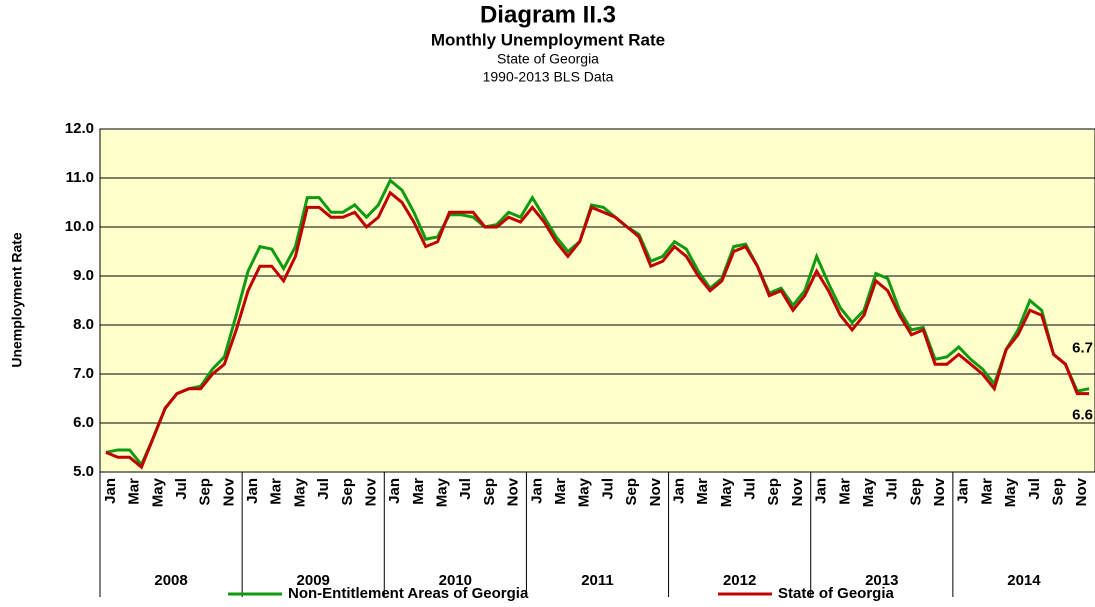 Image resolution: width=1095 pixels, height=607 pixels. Describe the element at coordinates (836, 593) in the screenshot. I see `legend-label: State of Georgia` at that location.